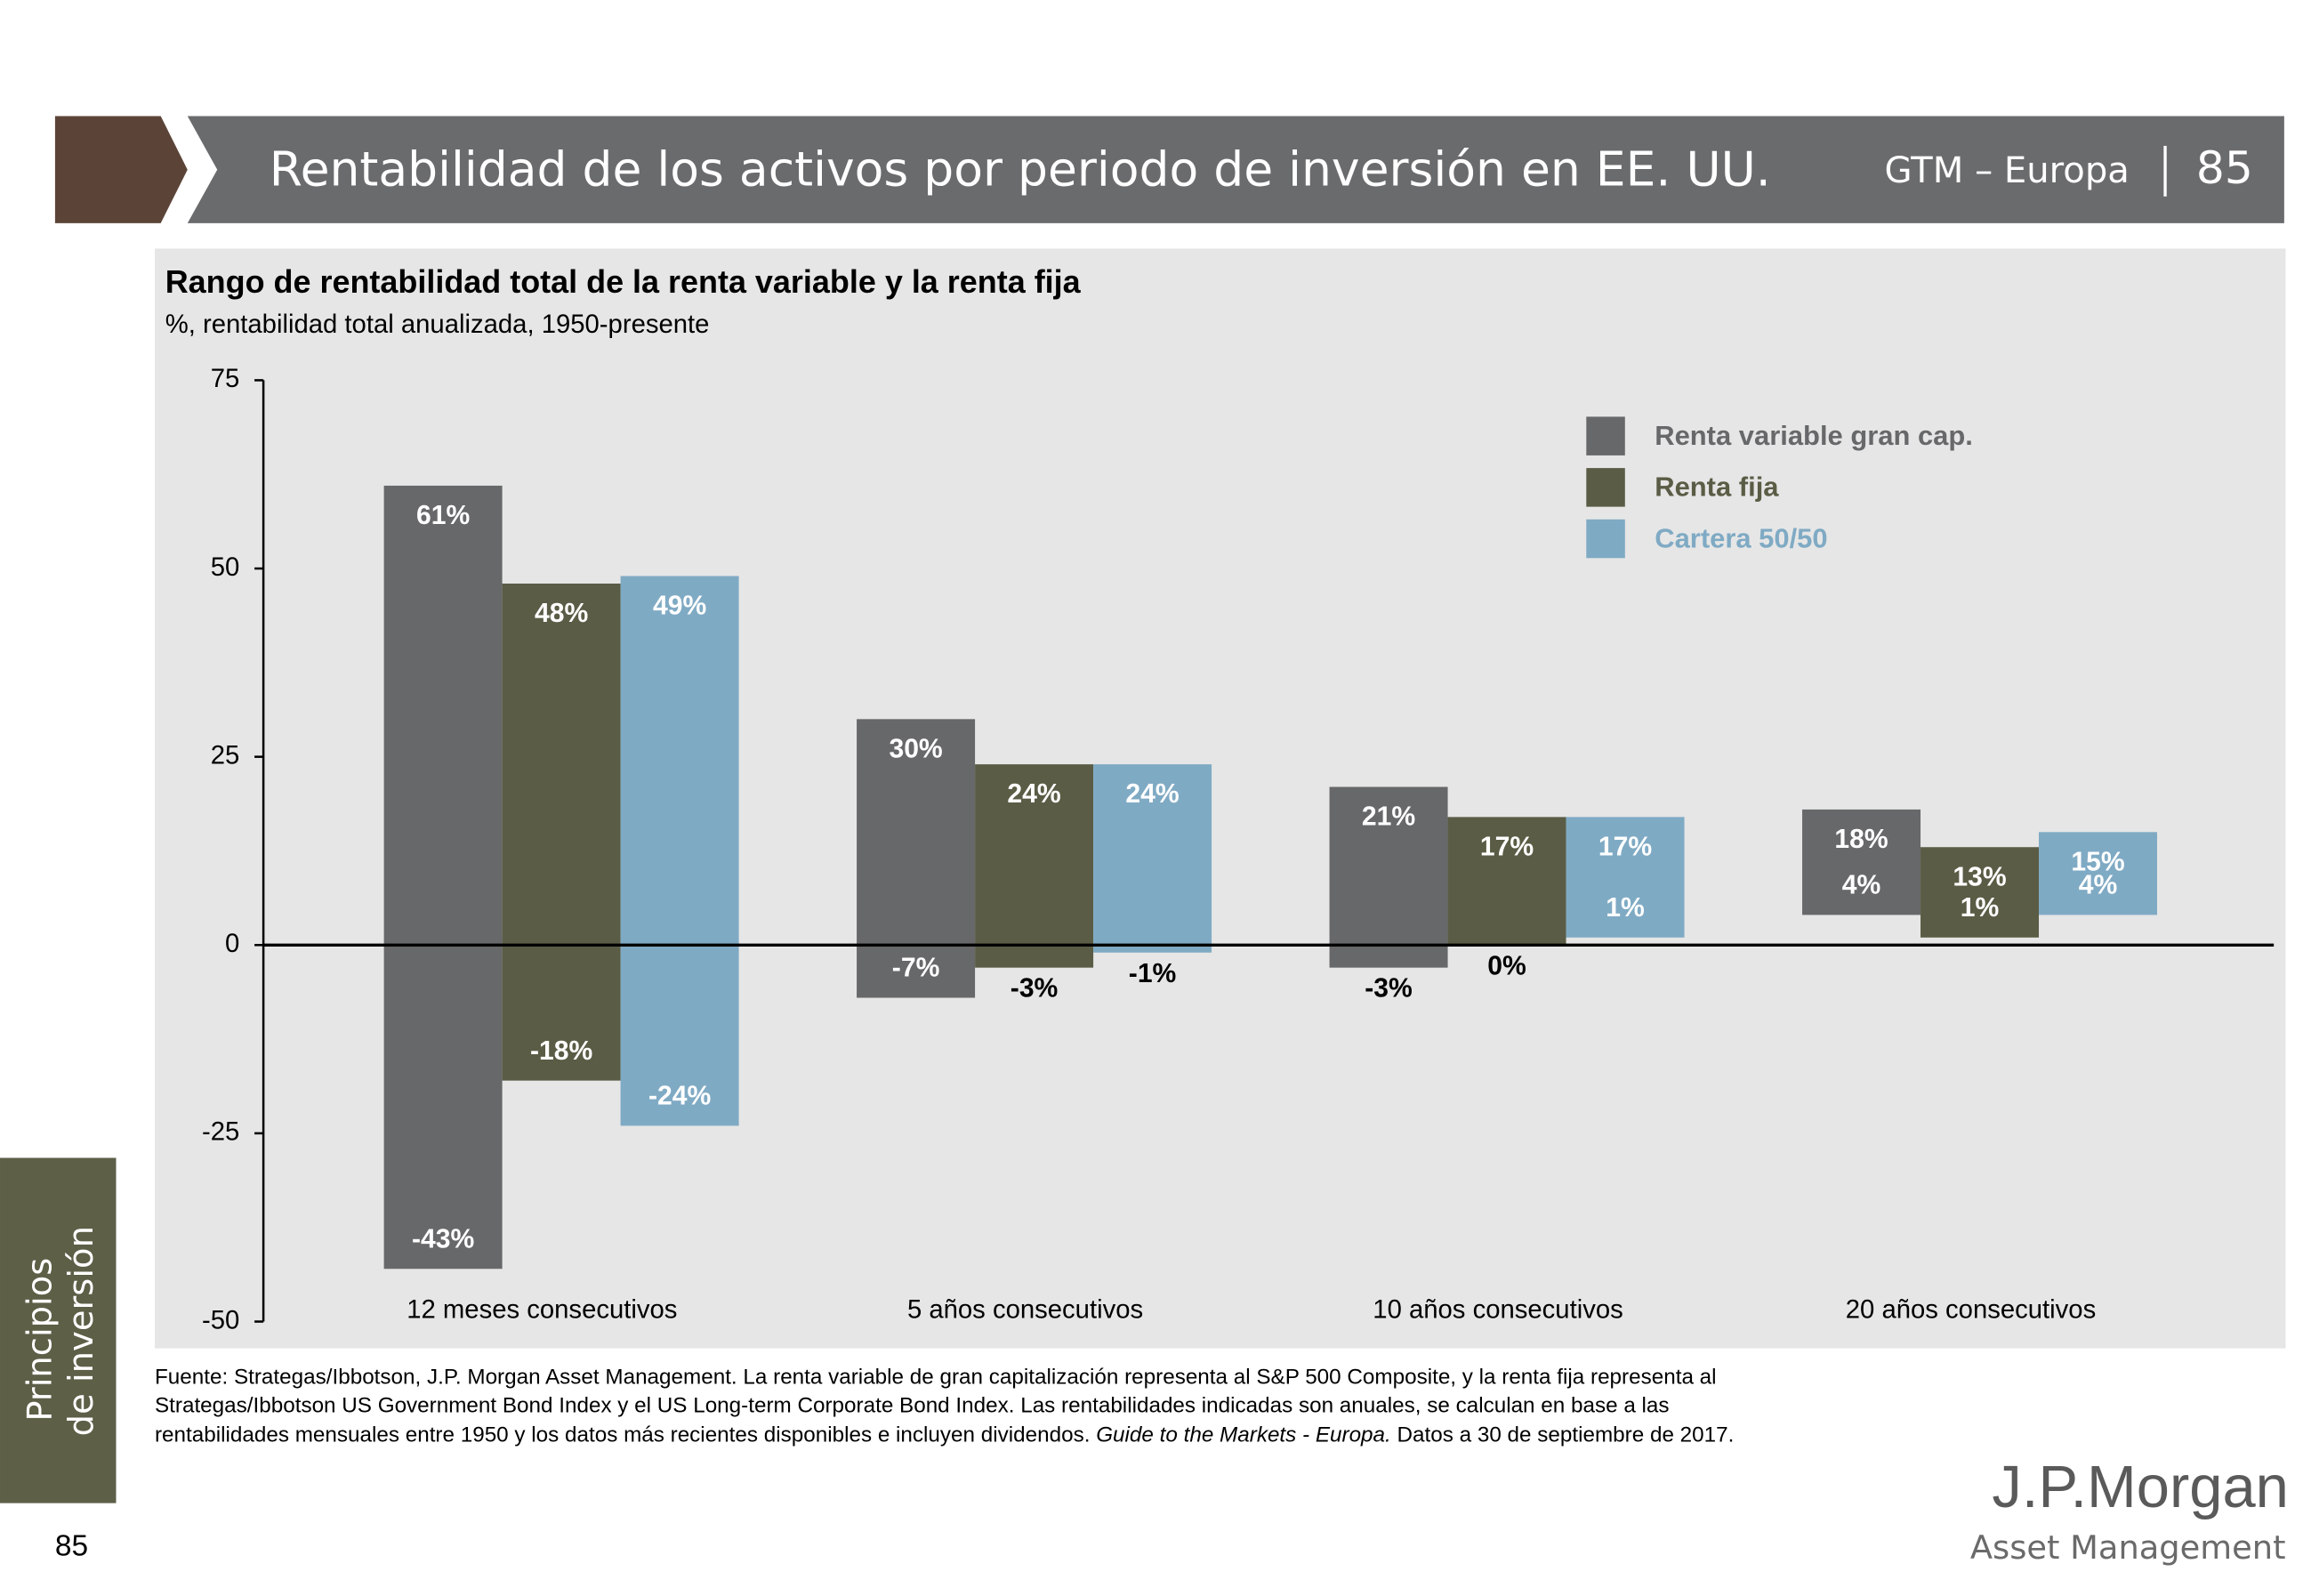 This screenshot has width=2311, height=1596. What do you see at coordinates (1566, 1435) in the screenshot?
I see `source-end: Datos a 30 de septiembre de 2017.` at bounding box center [1566, 1435].